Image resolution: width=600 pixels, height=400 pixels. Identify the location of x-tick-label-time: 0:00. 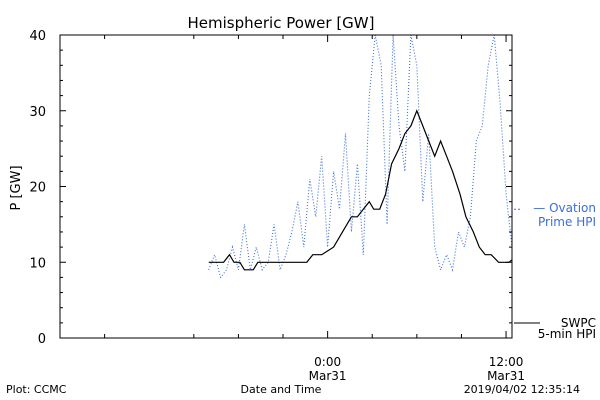
(327, 362).